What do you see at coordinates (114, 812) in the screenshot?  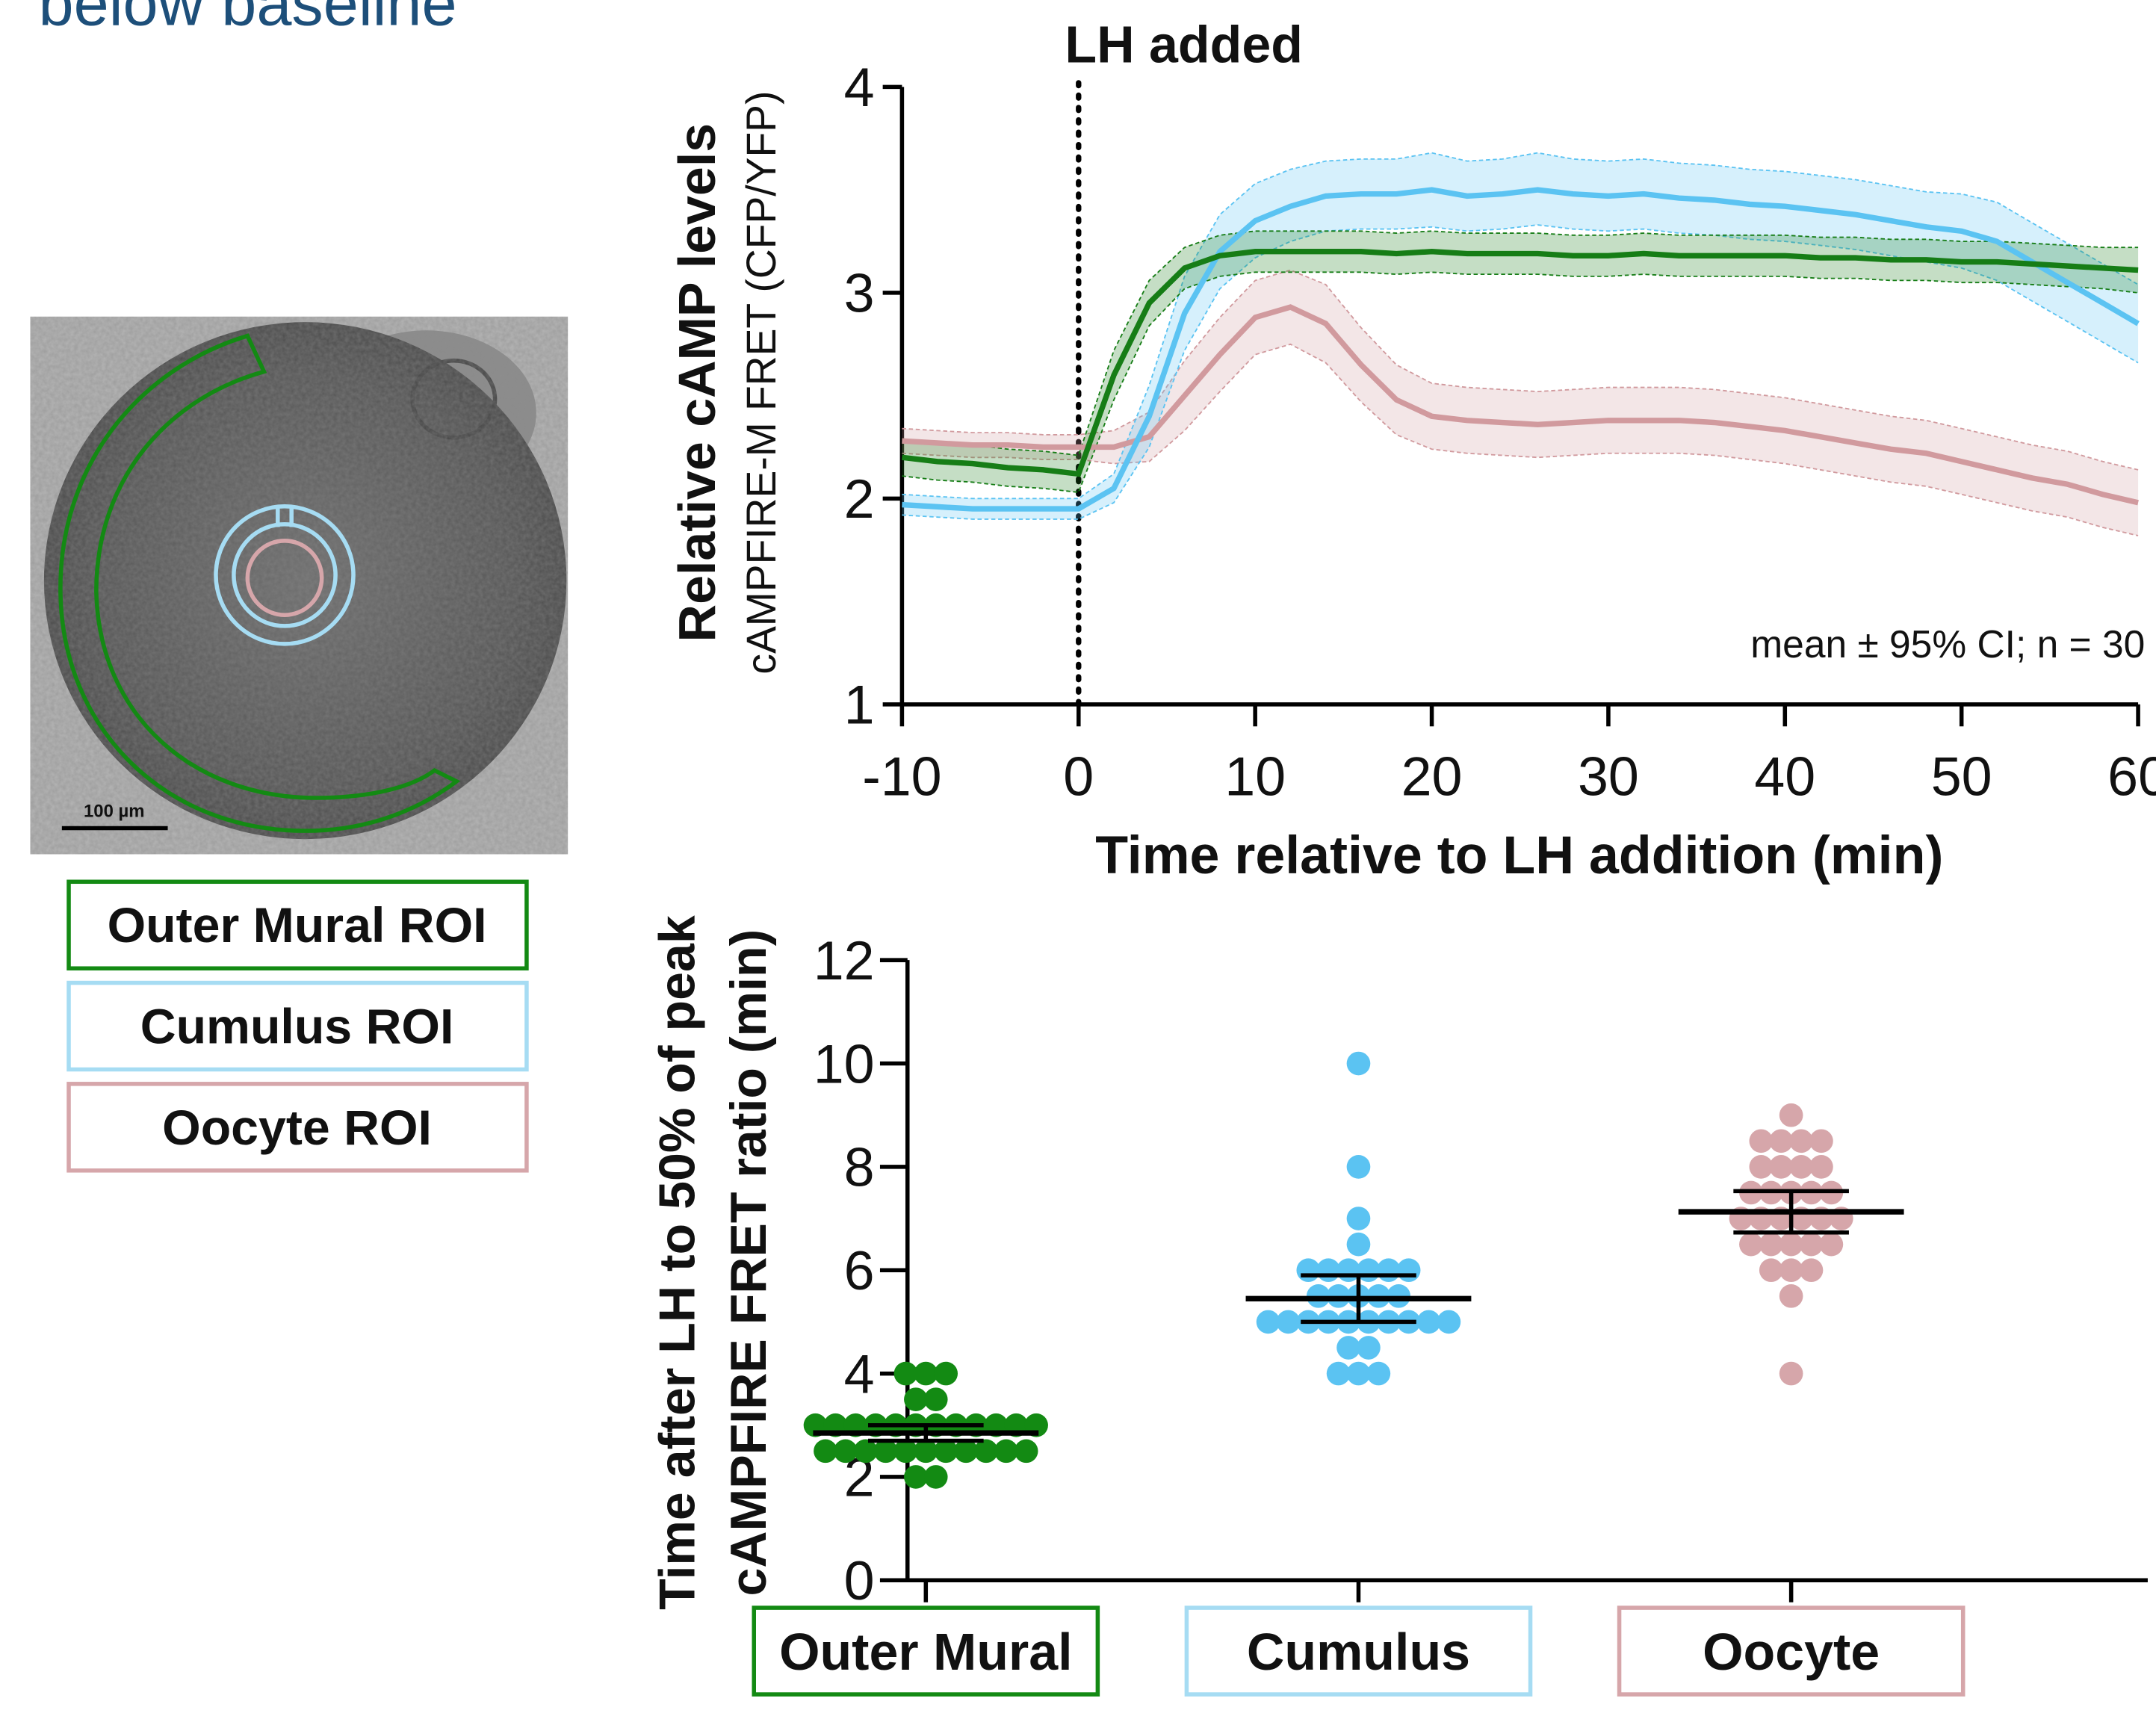 I see `scale-bar-label: 100 µm` at bounding box center [114, 812].